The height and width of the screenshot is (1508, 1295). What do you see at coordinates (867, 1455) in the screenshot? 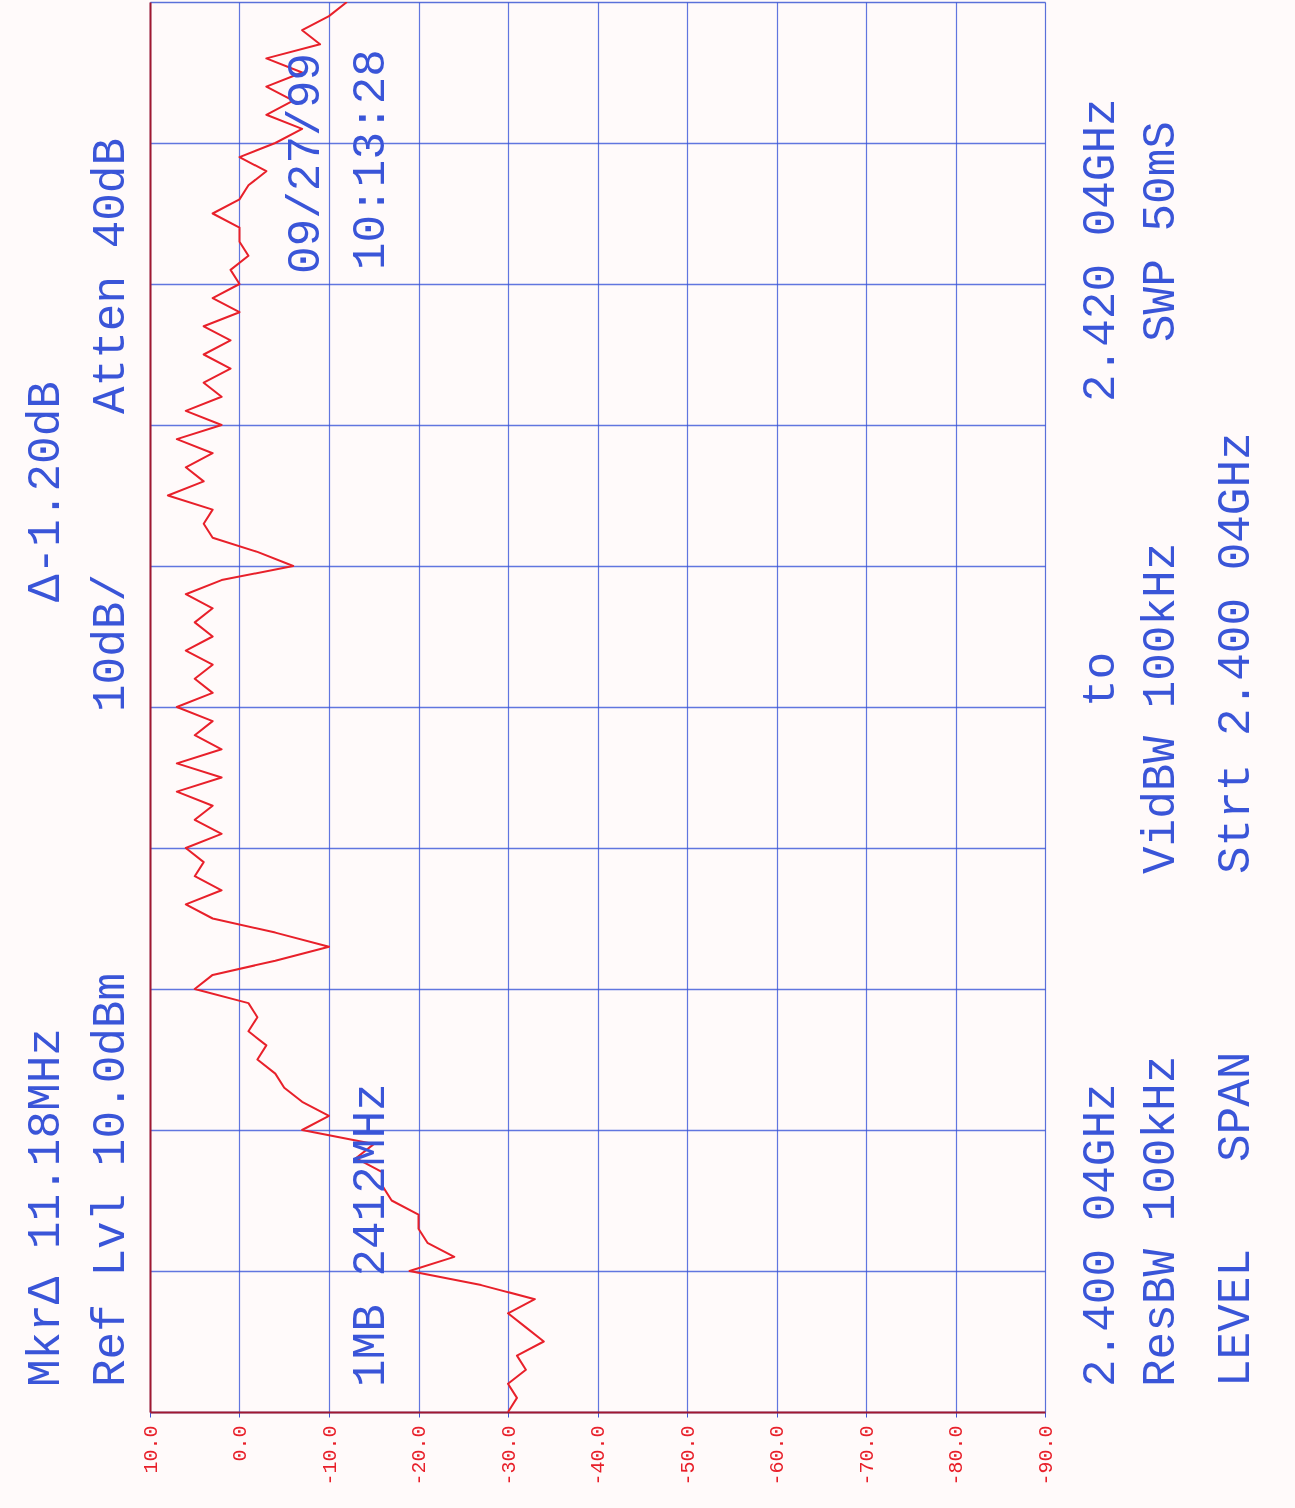
I see `x-tick-label: -70.0` at bounding box center [867, 1455].